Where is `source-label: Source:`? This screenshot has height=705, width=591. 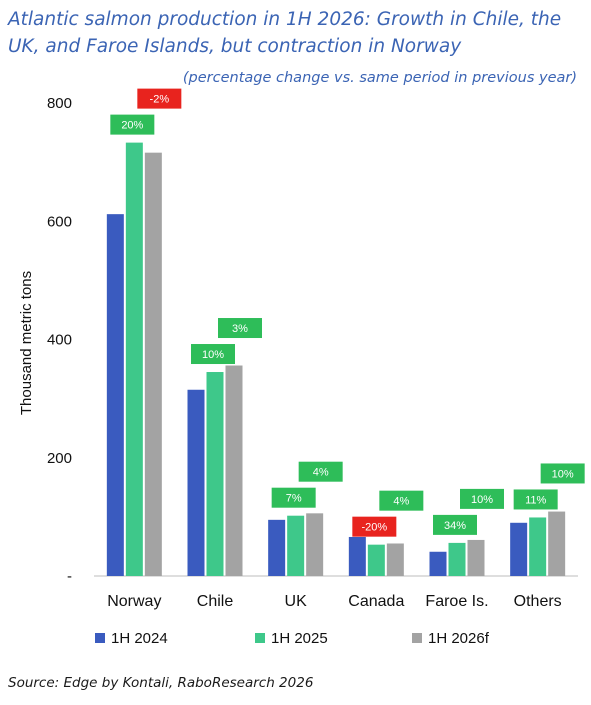
source-label: Source: is located at coordinates (34, 683).